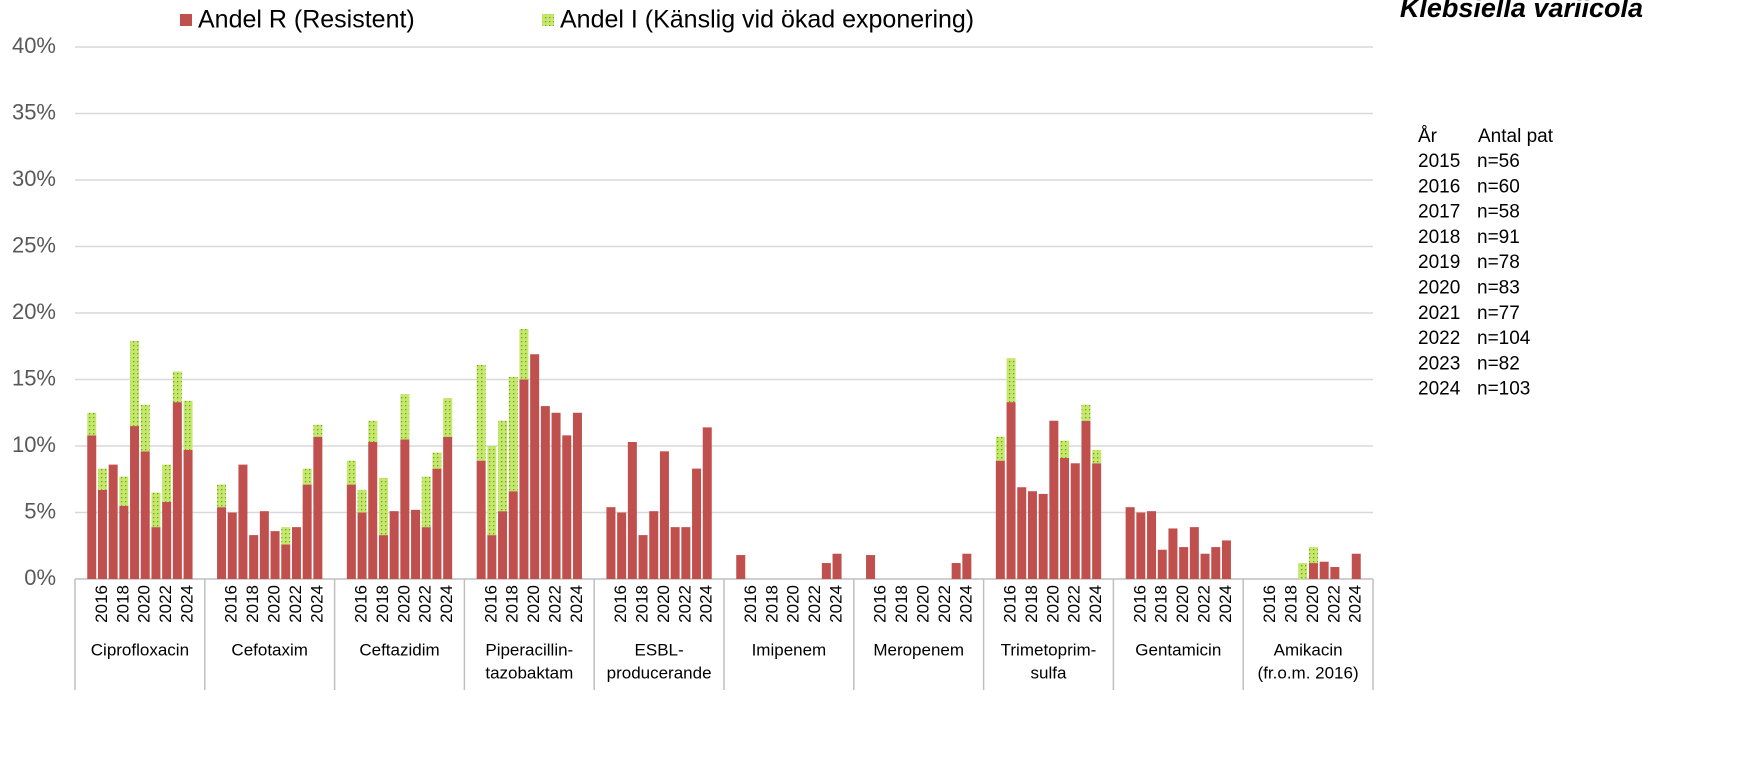 Image resolution: width=1754 pixels, height=762 pixels. What do you see at coordinates (1516, 136) in the screenshot?
I see `table-header: Antal pat` at bounding box center [1516, 136].